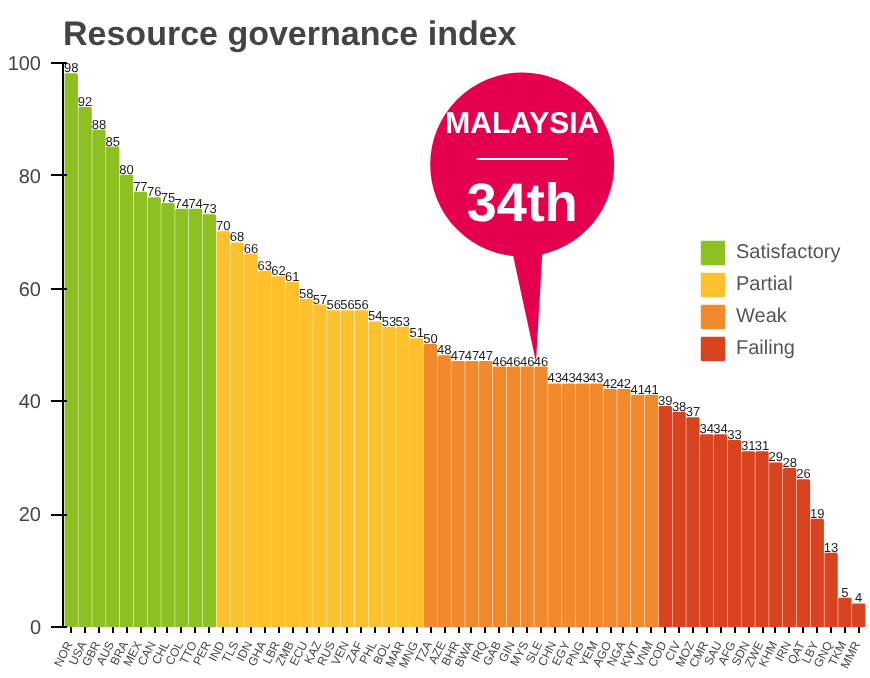 This screenshot has width=870, height=678. What do you see at coordinates (522, 202) in the screenshot?
I see `annotation: 34th` at bounding box center [522, 202].